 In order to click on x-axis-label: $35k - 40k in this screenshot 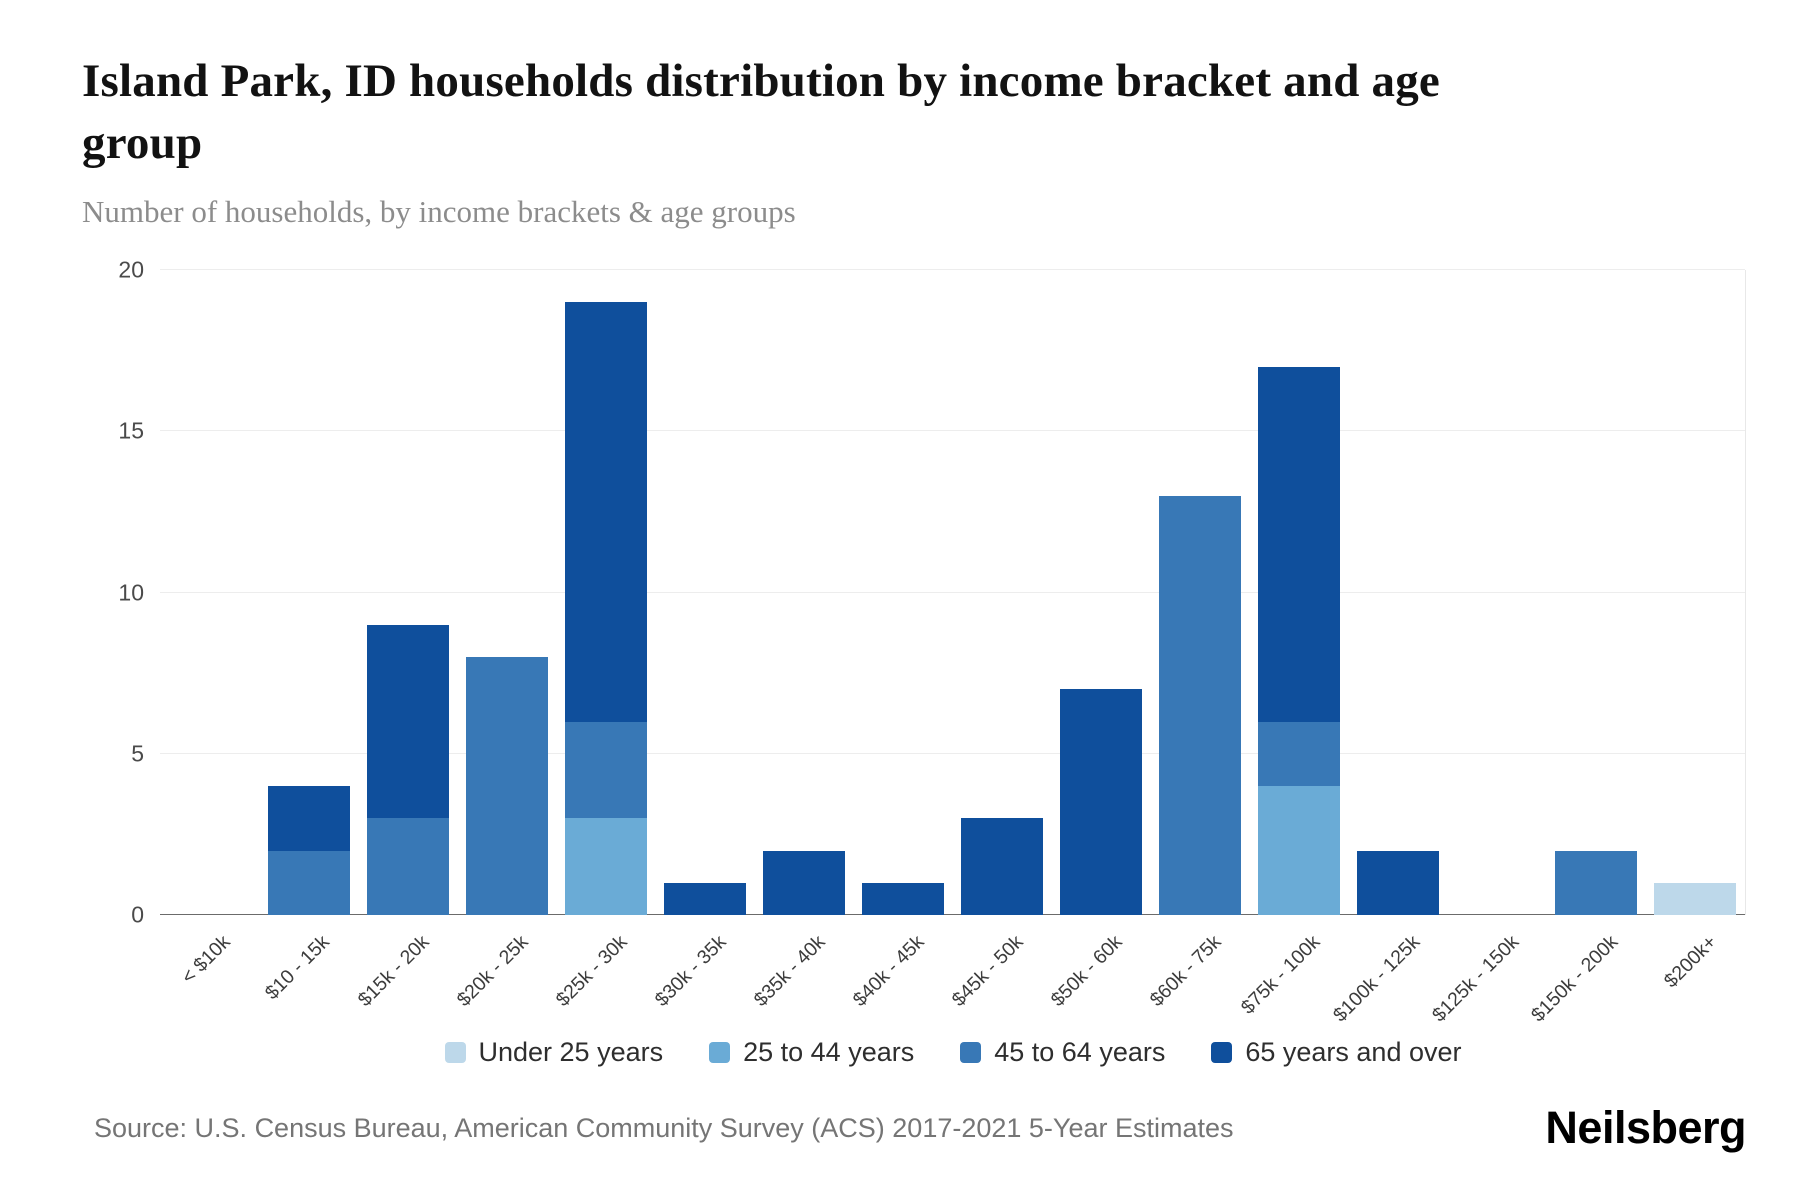, I will do `click(789, 971)`.